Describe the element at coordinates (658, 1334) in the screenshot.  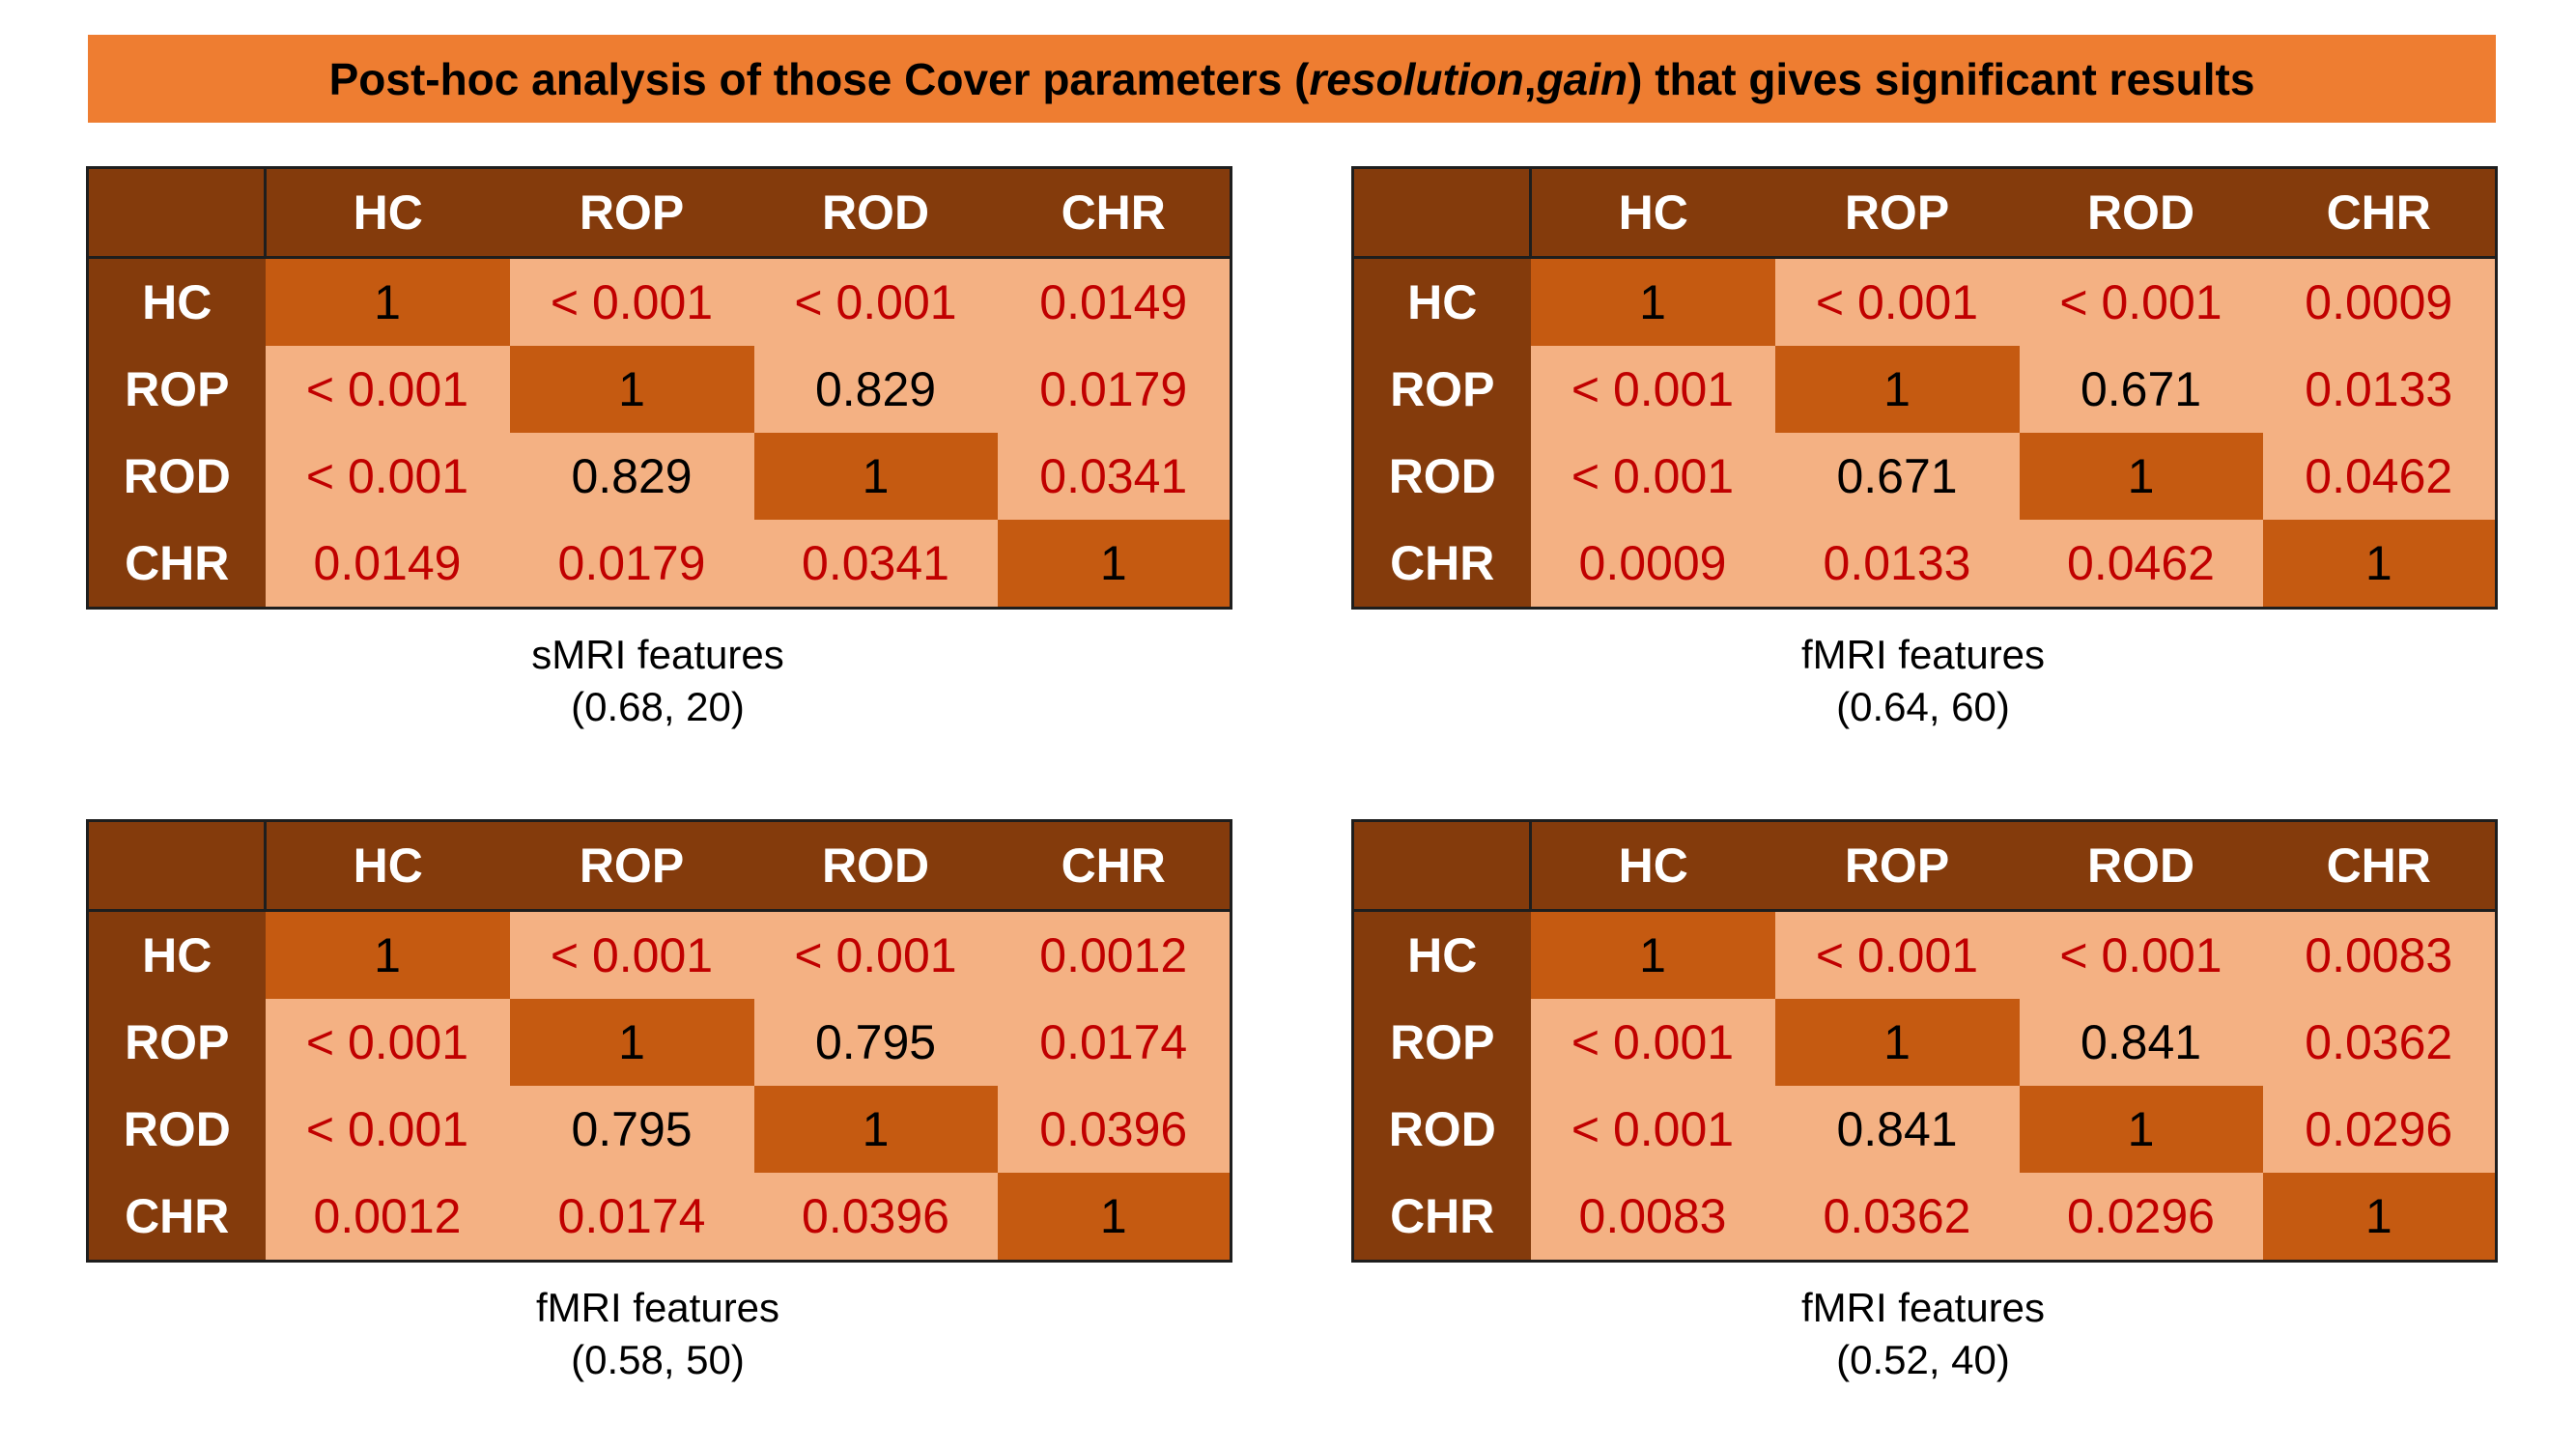
I see `panel-caption: fMRI features (0.58, 50)` at that location.